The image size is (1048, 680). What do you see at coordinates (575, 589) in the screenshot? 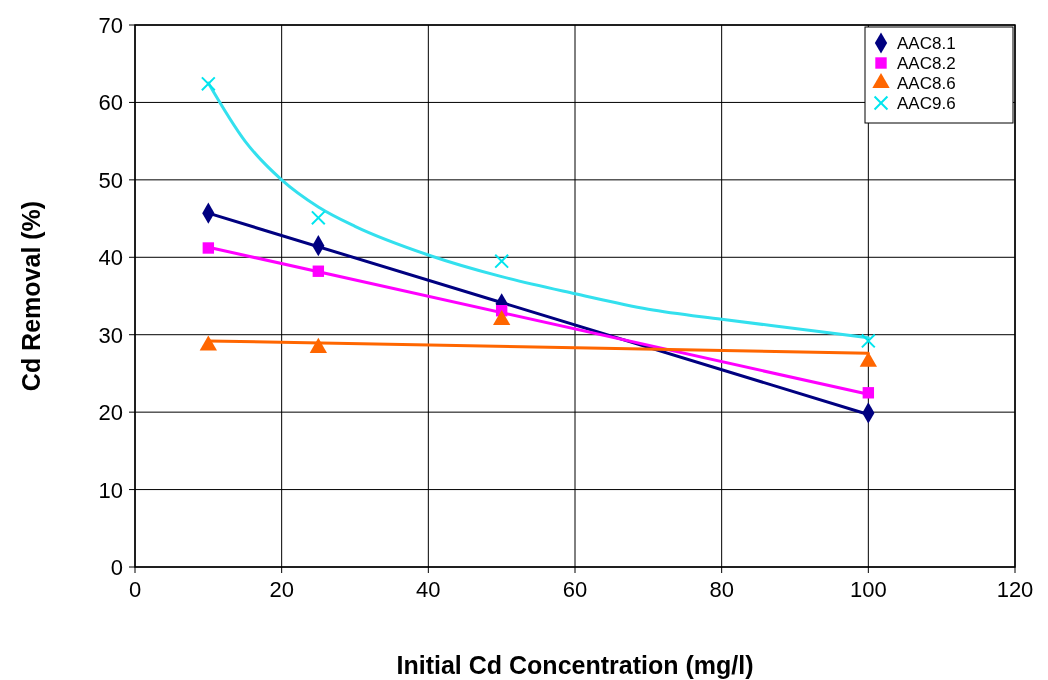
I see `x-tick-label: 60` at bounding box center [575, 589].